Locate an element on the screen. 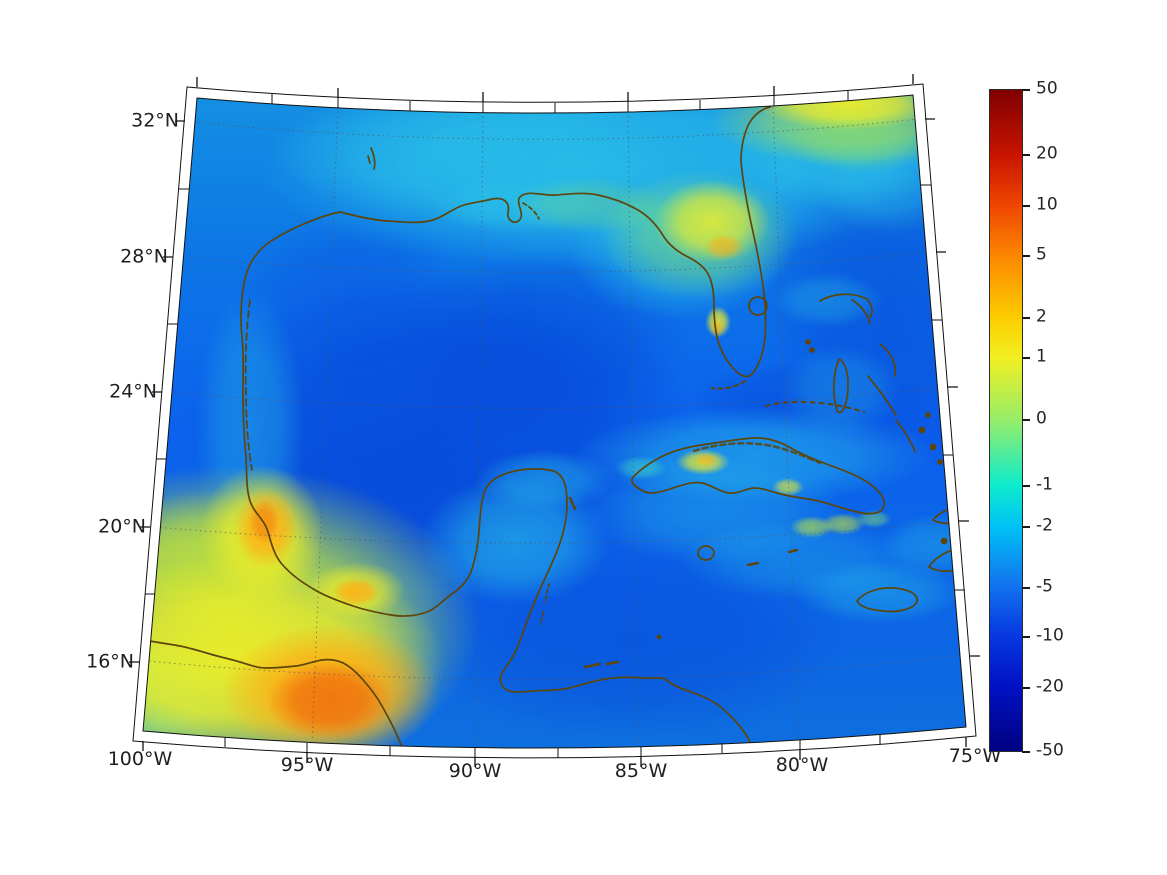 This screenshot has height=875, width=1167. cay-sal-bank is located at coordinates (815, 406).